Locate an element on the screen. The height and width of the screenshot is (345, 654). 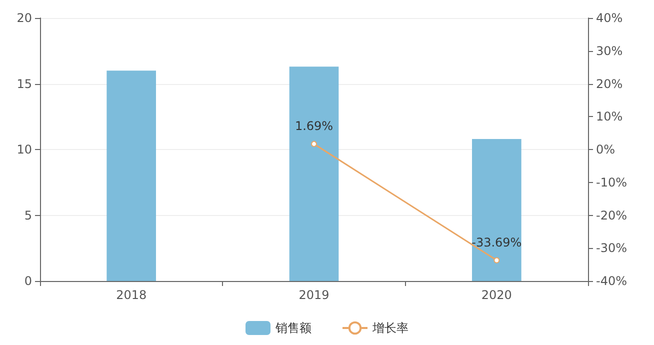
y-tick-label: 10 is located at coordinates (24, 149).